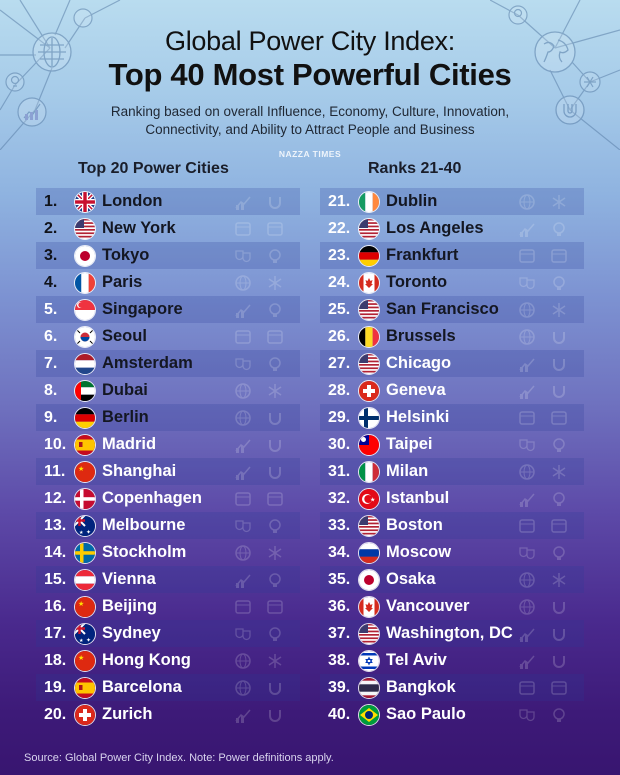 Image resolution: width=620 pixels, height=775 pixels. I want to click on ranking-row: 24. Toronto, so click(452, 282).